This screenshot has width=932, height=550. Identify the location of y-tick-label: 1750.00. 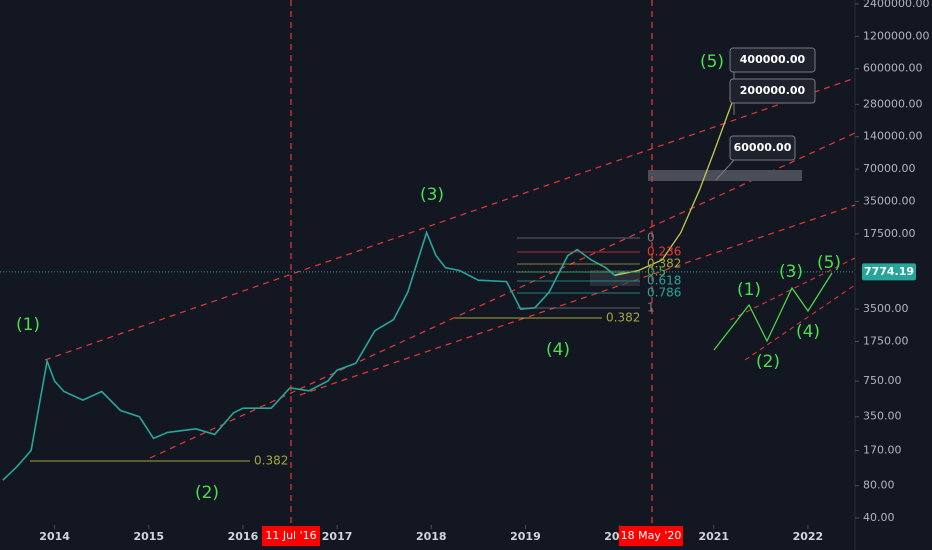
(886, 341).